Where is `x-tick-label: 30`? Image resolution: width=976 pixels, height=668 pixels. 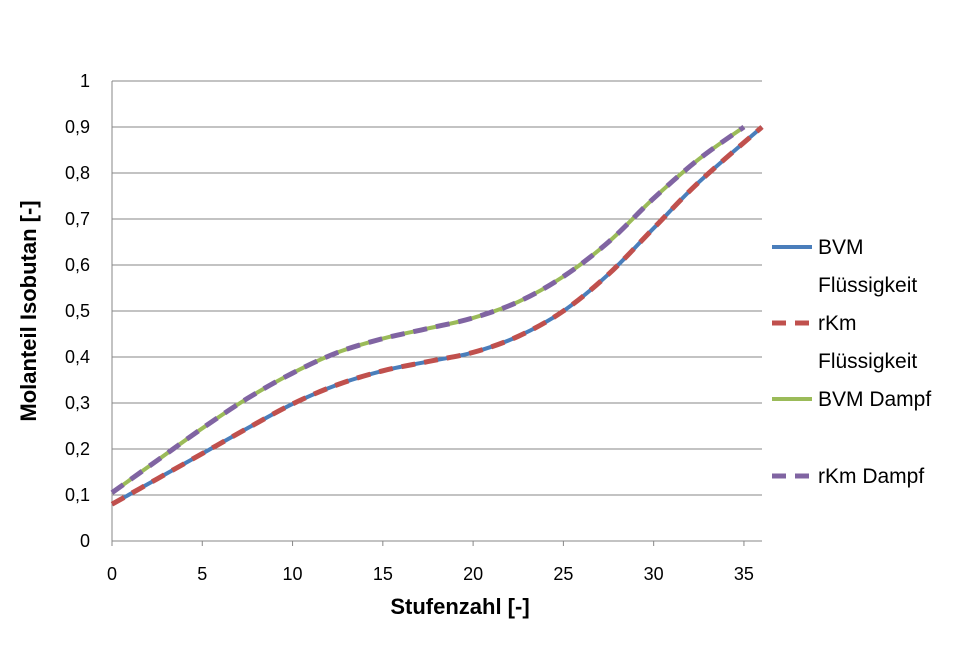 x-tick-label: 30 is located at coordinates (654, 574).